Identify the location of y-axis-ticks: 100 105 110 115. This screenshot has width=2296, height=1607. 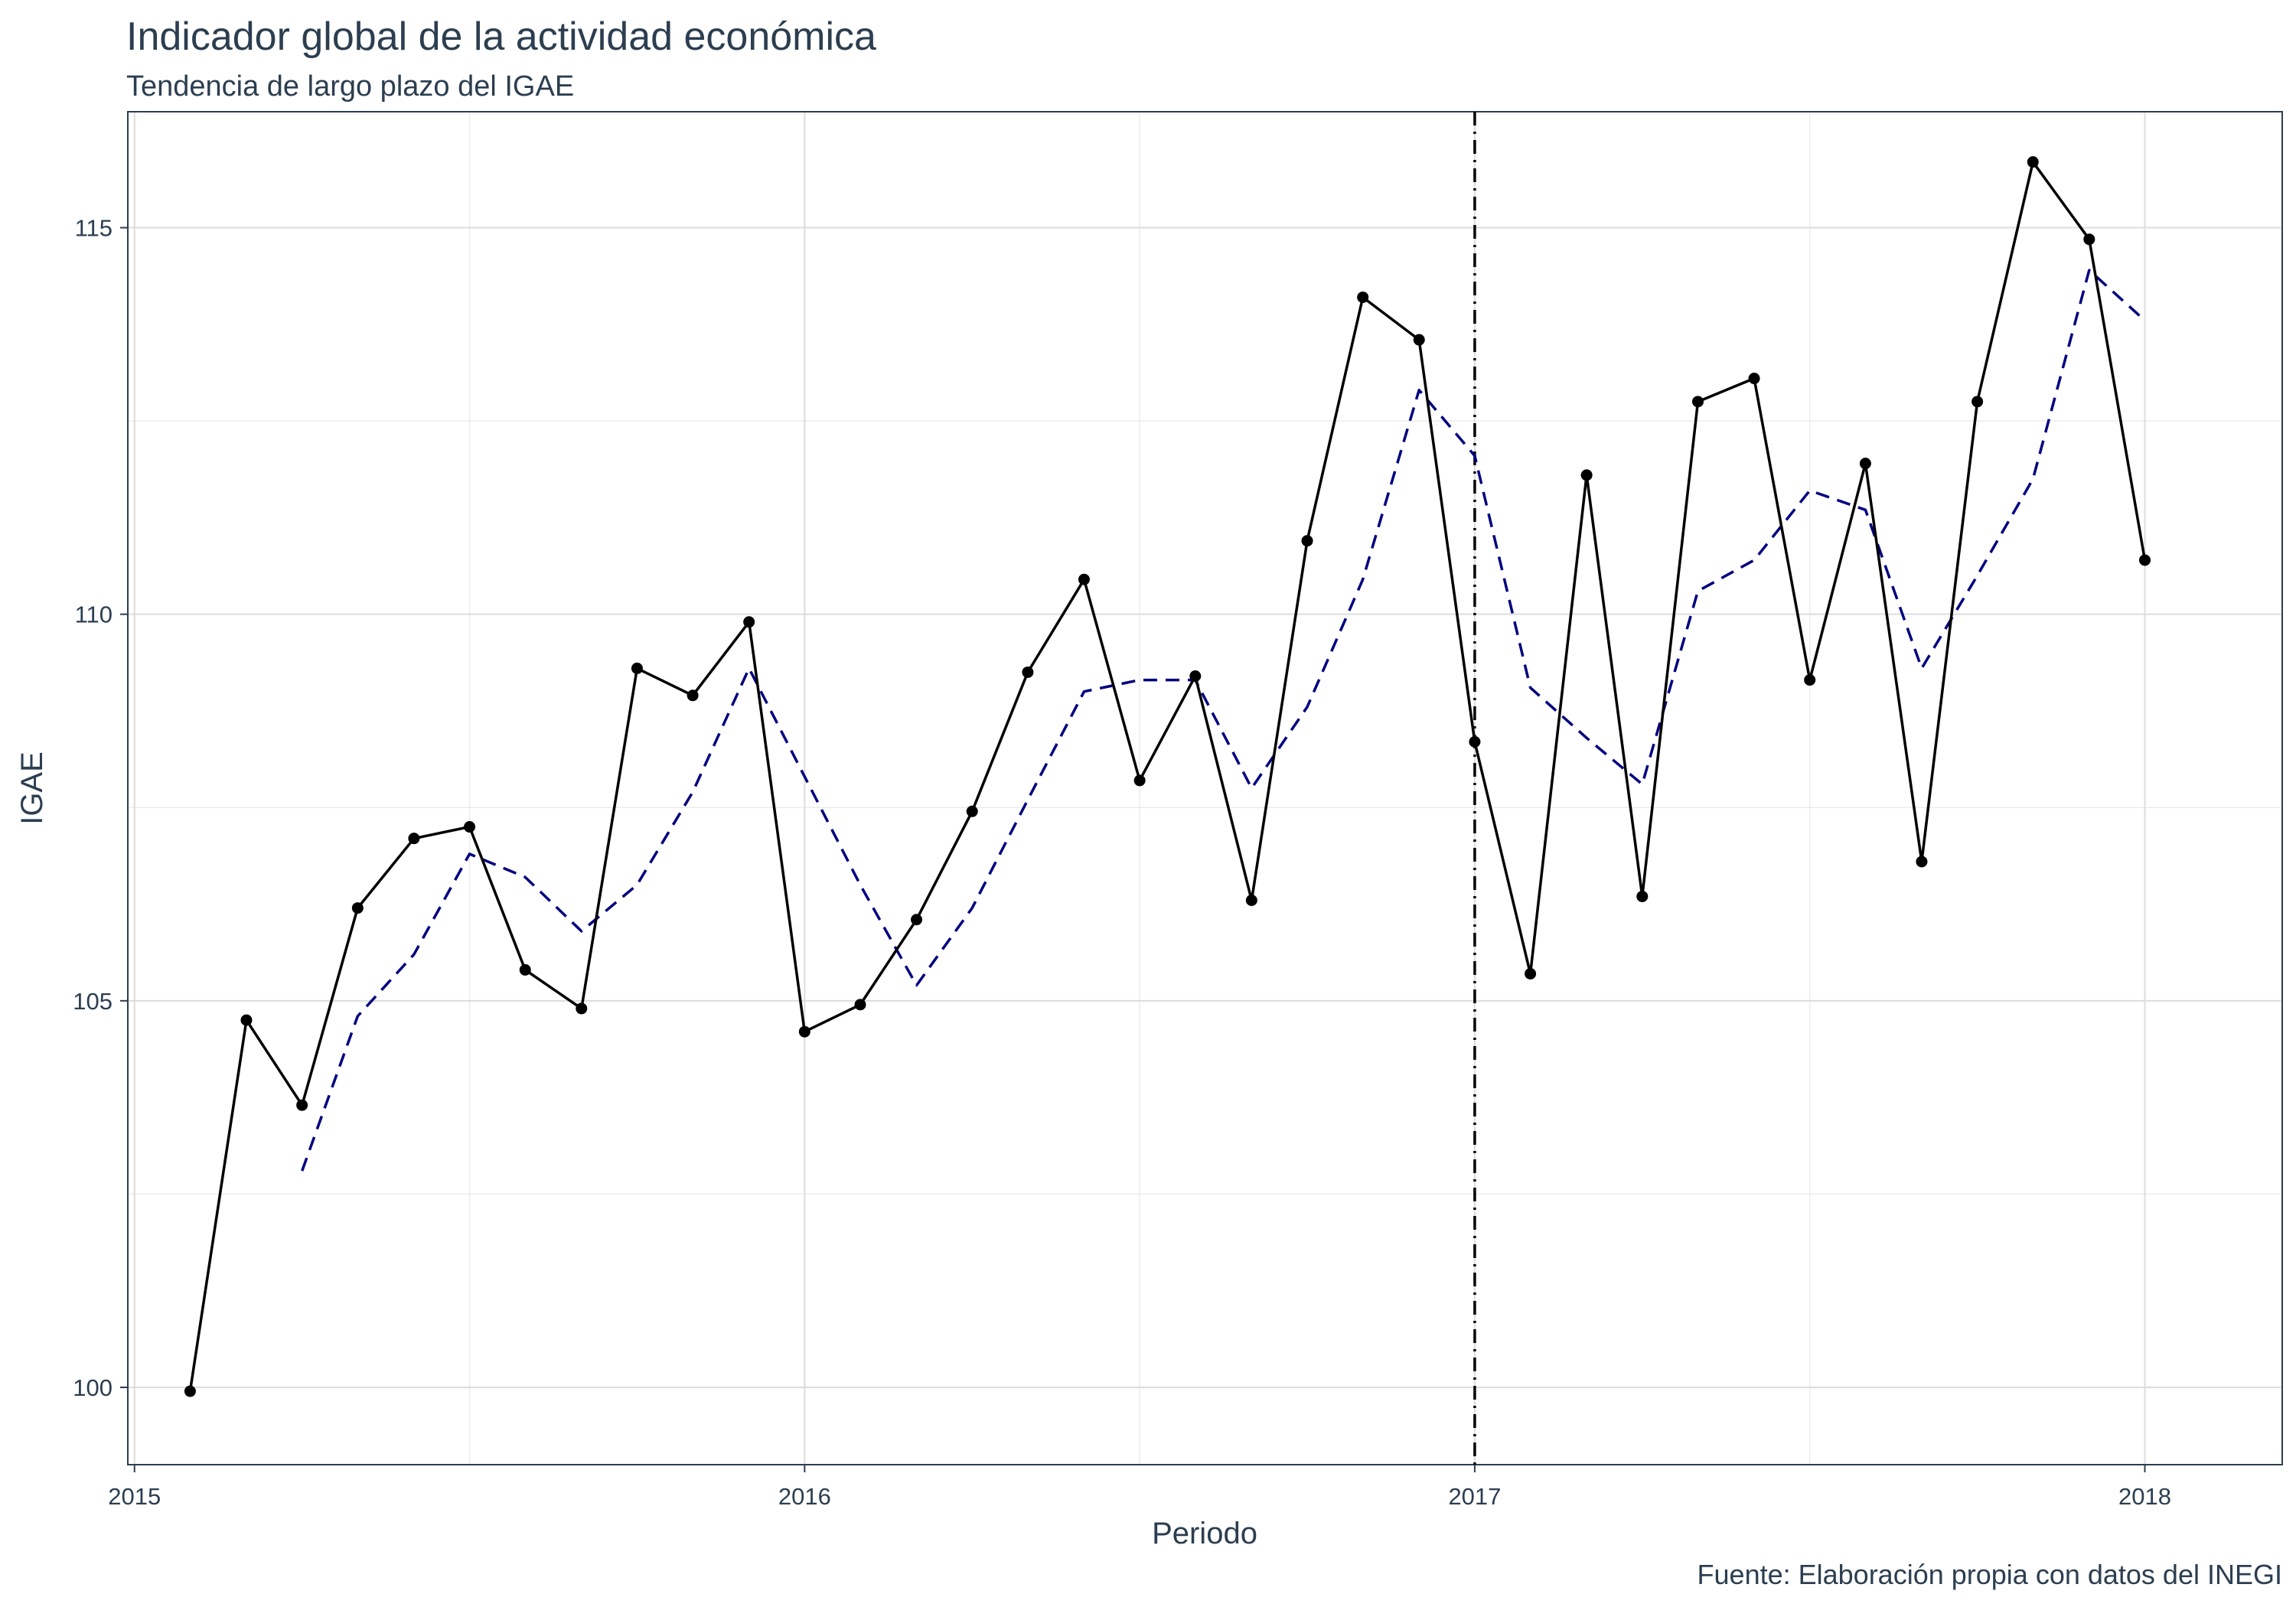
(100, 808).